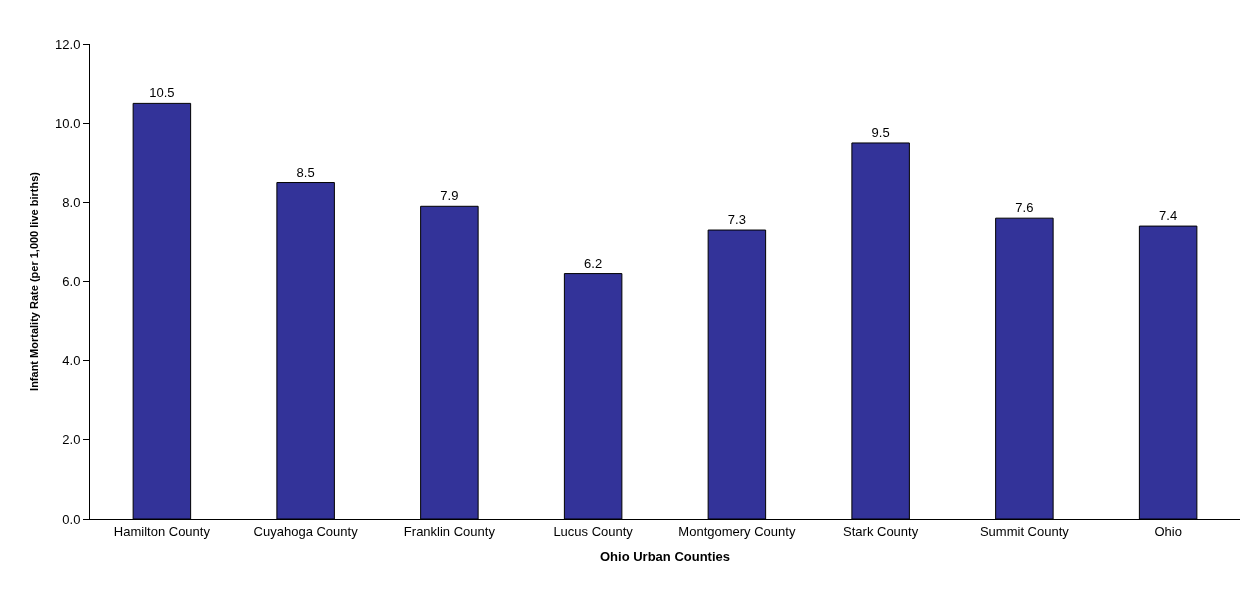 Image resolution: width=1251 pixels, height=613 pixels. Describe the element at coordinates (71, 440) in the screenshot. I see `y-tick-label: 2.0` at that location.